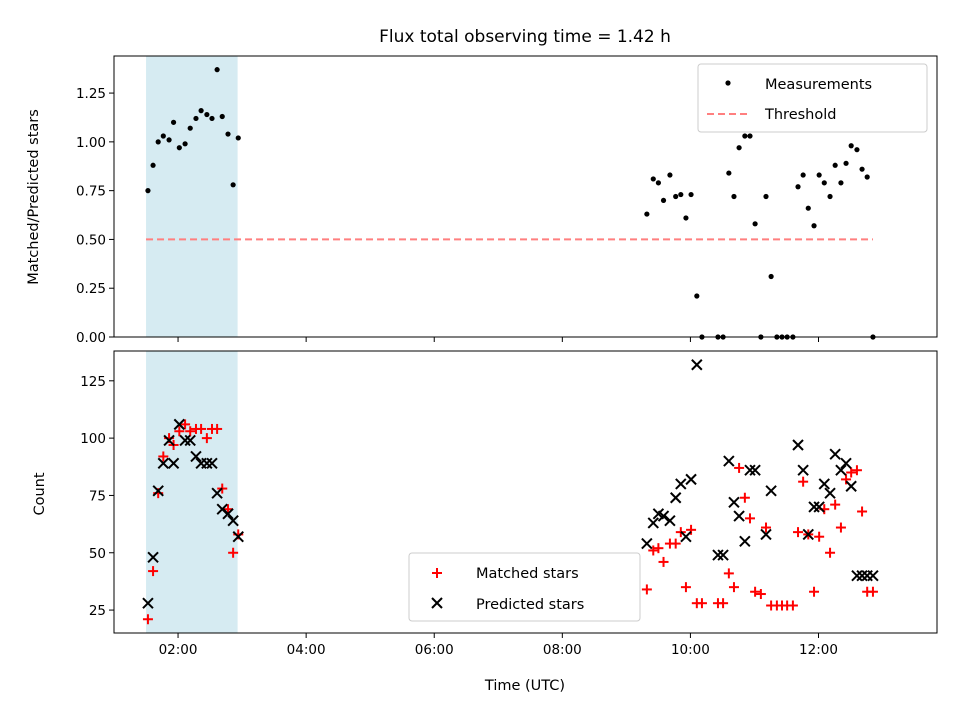 This screenshot has width=960, height=720. I want to click on chart-title: Flux total observing time = 1.42 h, so click(525, 37).